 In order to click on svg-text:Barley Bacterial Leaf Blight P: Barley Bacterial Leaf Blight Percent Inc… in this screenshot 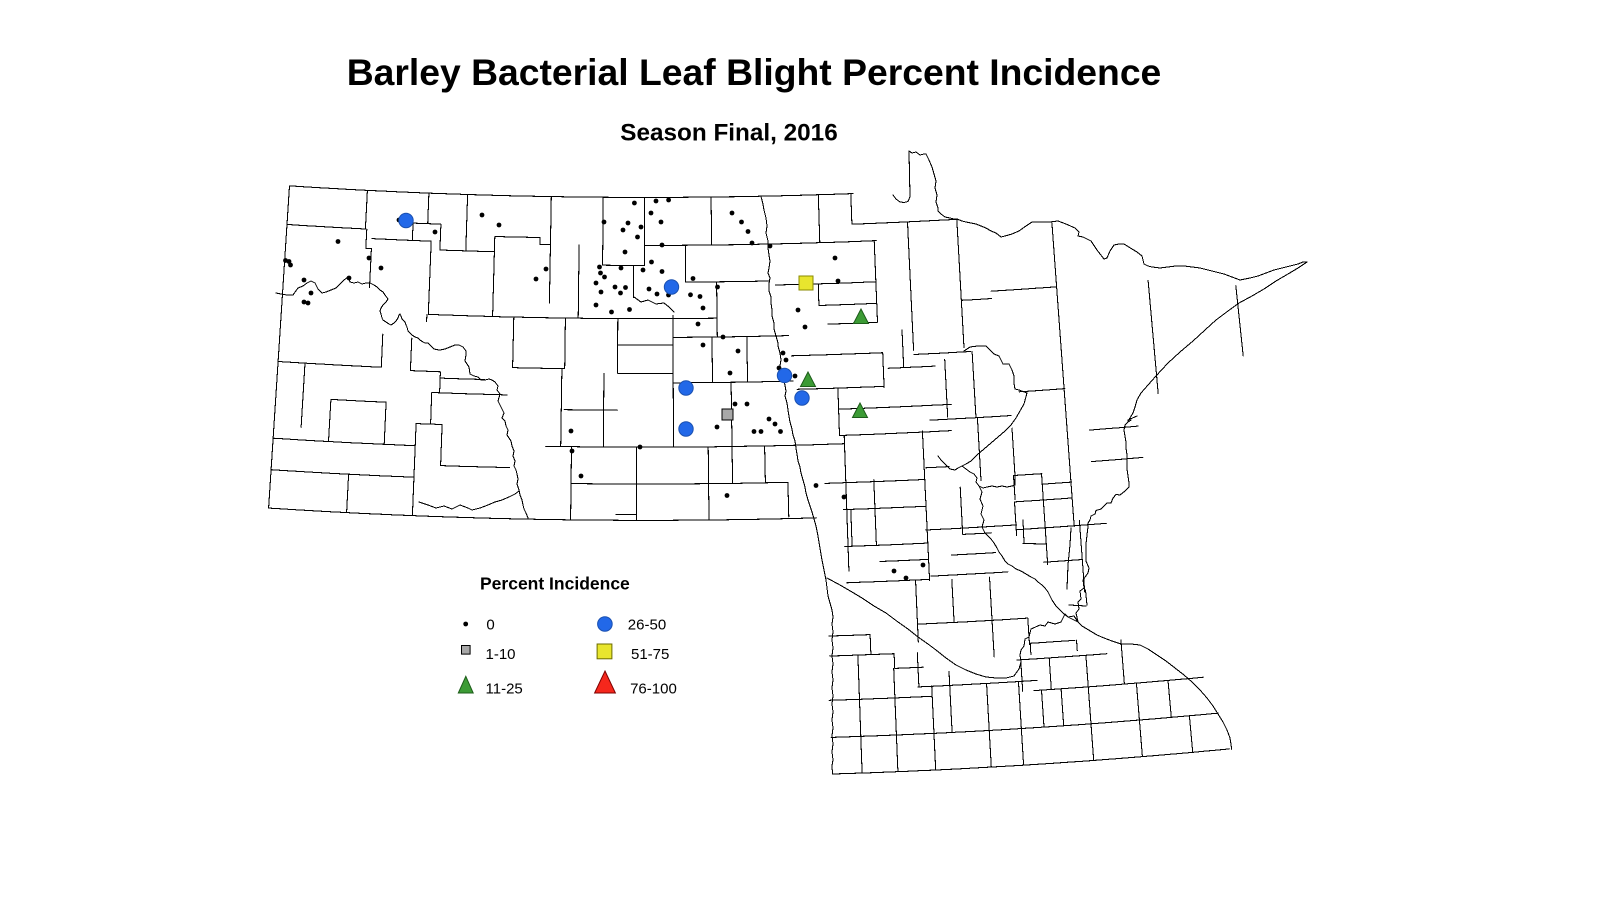, I will do `click(754, 72)`.